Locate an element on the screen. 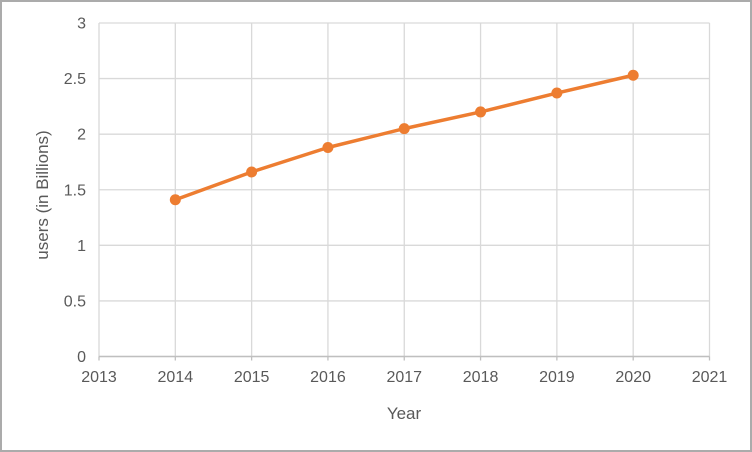 This screenshot has width=752, height=452. x-tick-label: 2018 is located at coordinates (481, 377).